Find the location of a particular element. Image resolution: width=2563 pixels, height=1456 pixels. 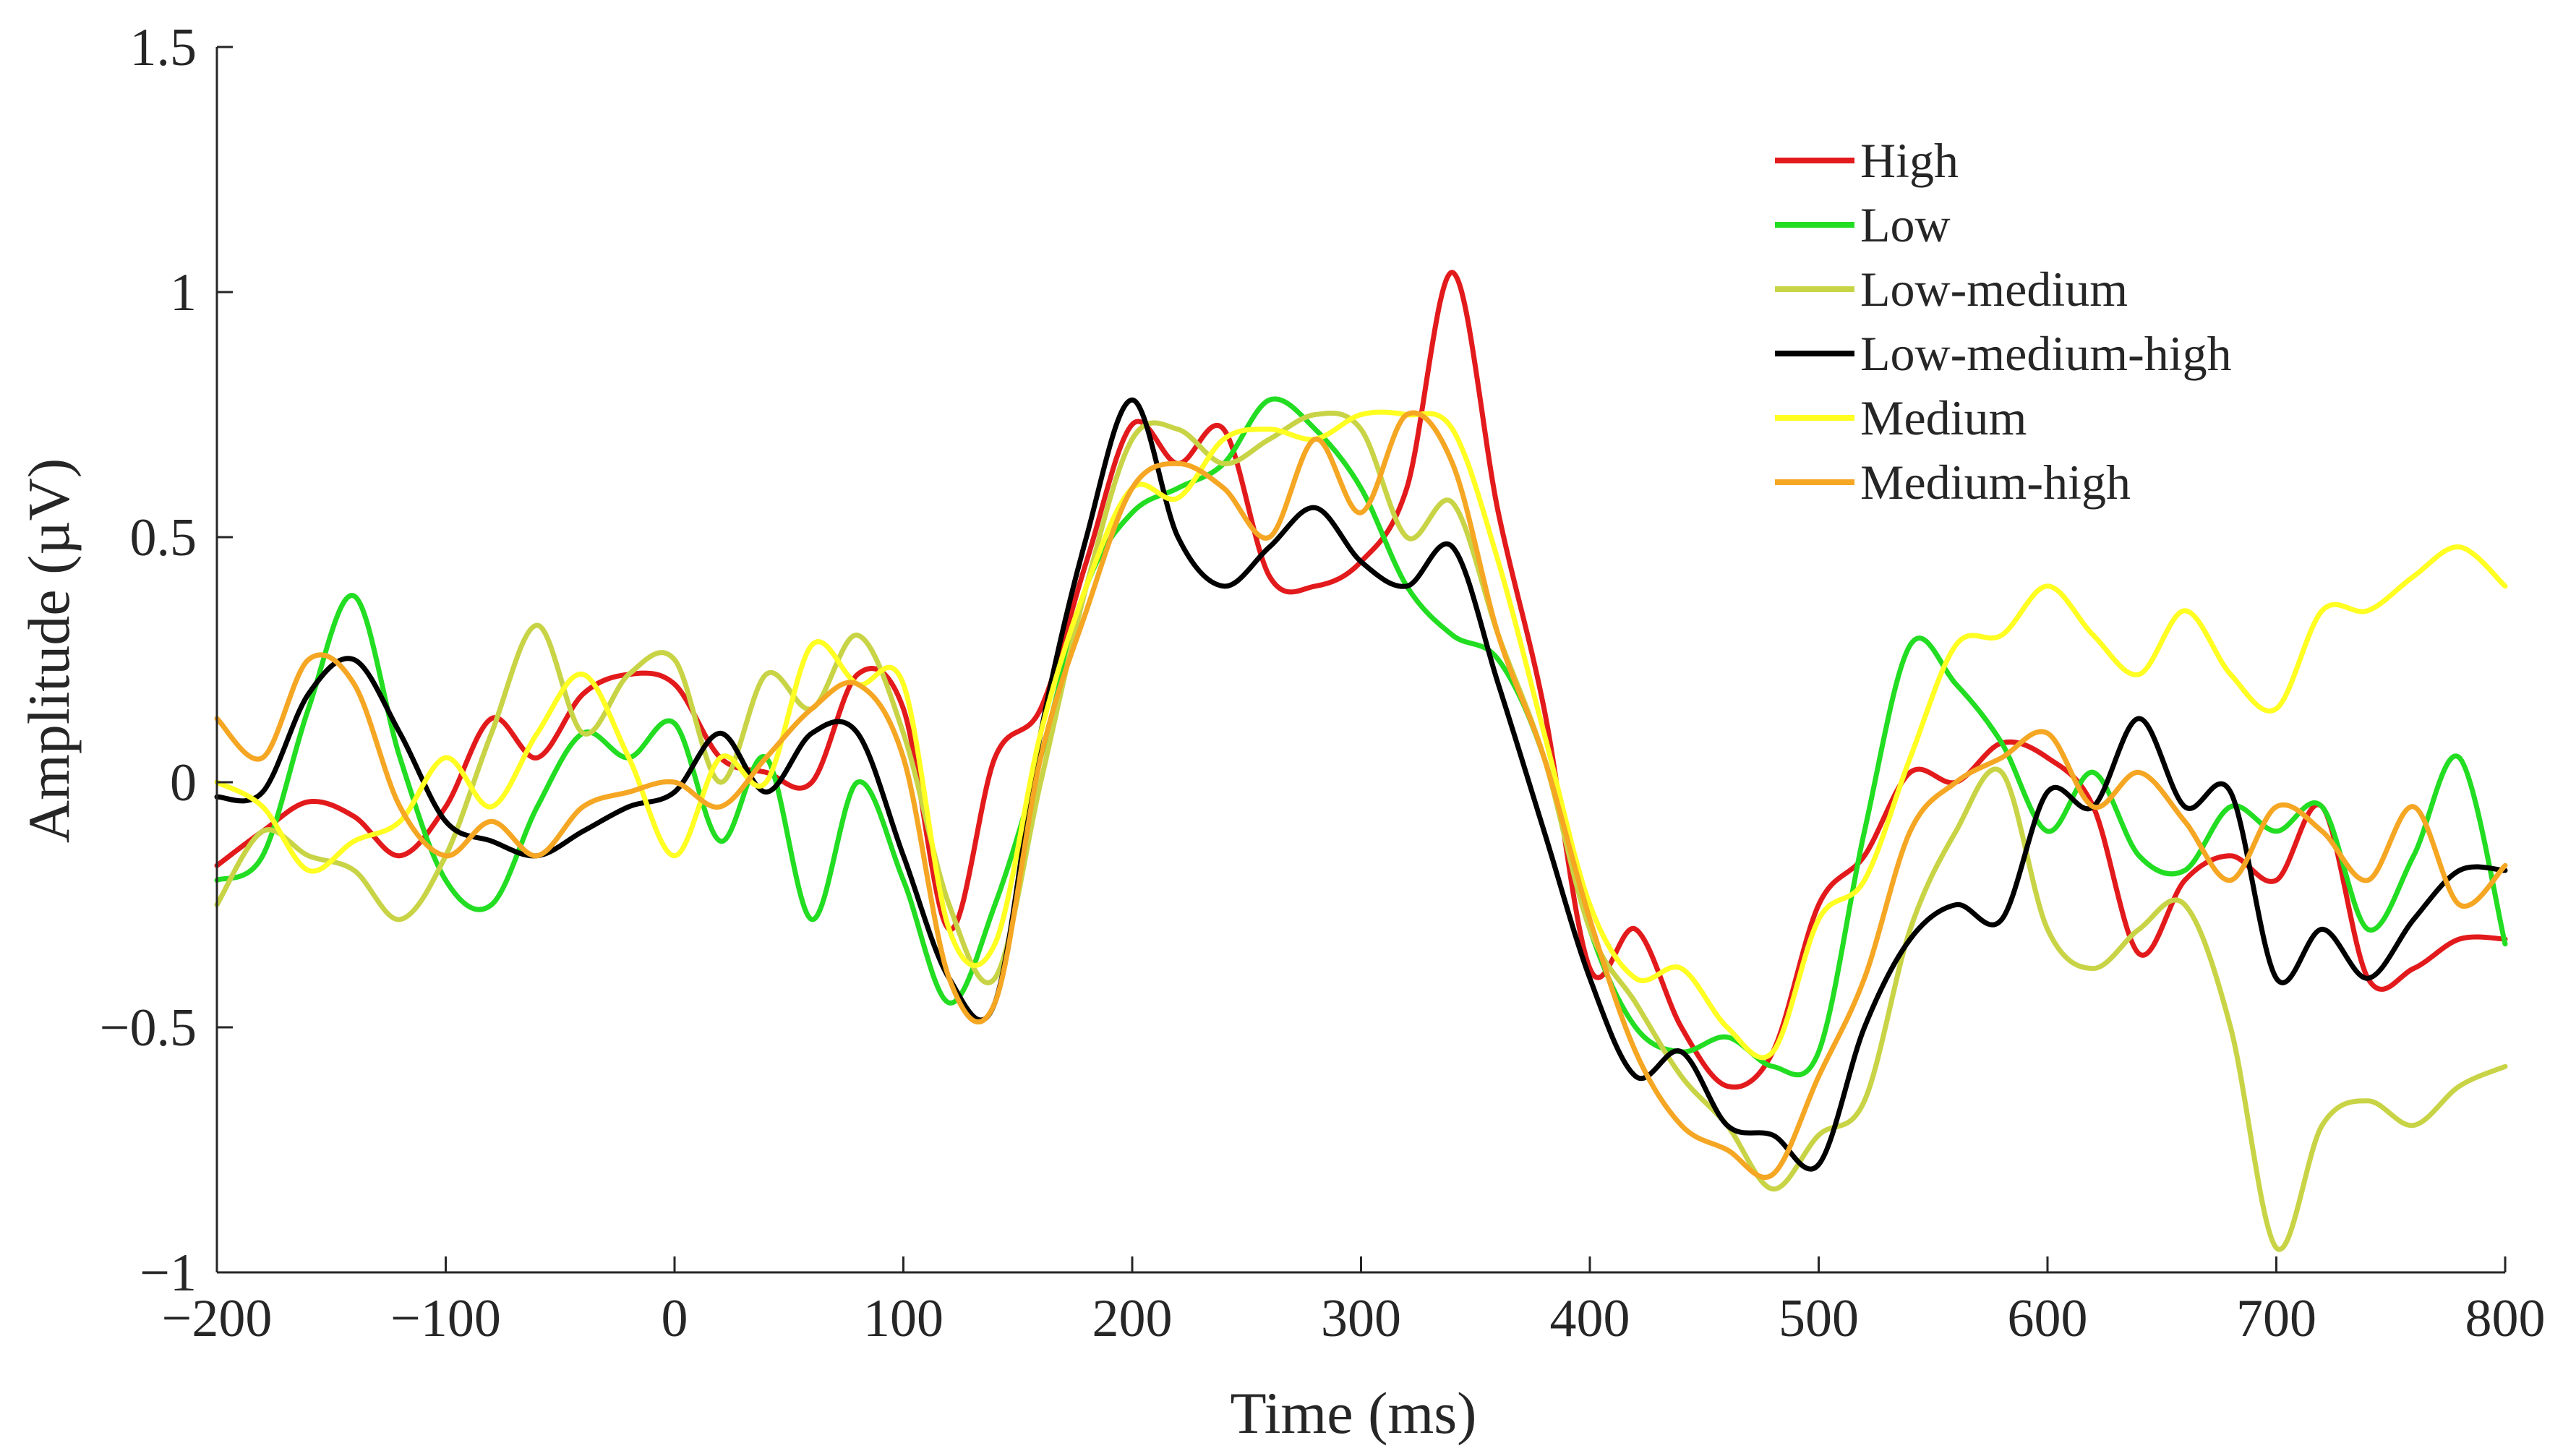

y-tick-label: 1.5 is located at coordinates (163, 47).